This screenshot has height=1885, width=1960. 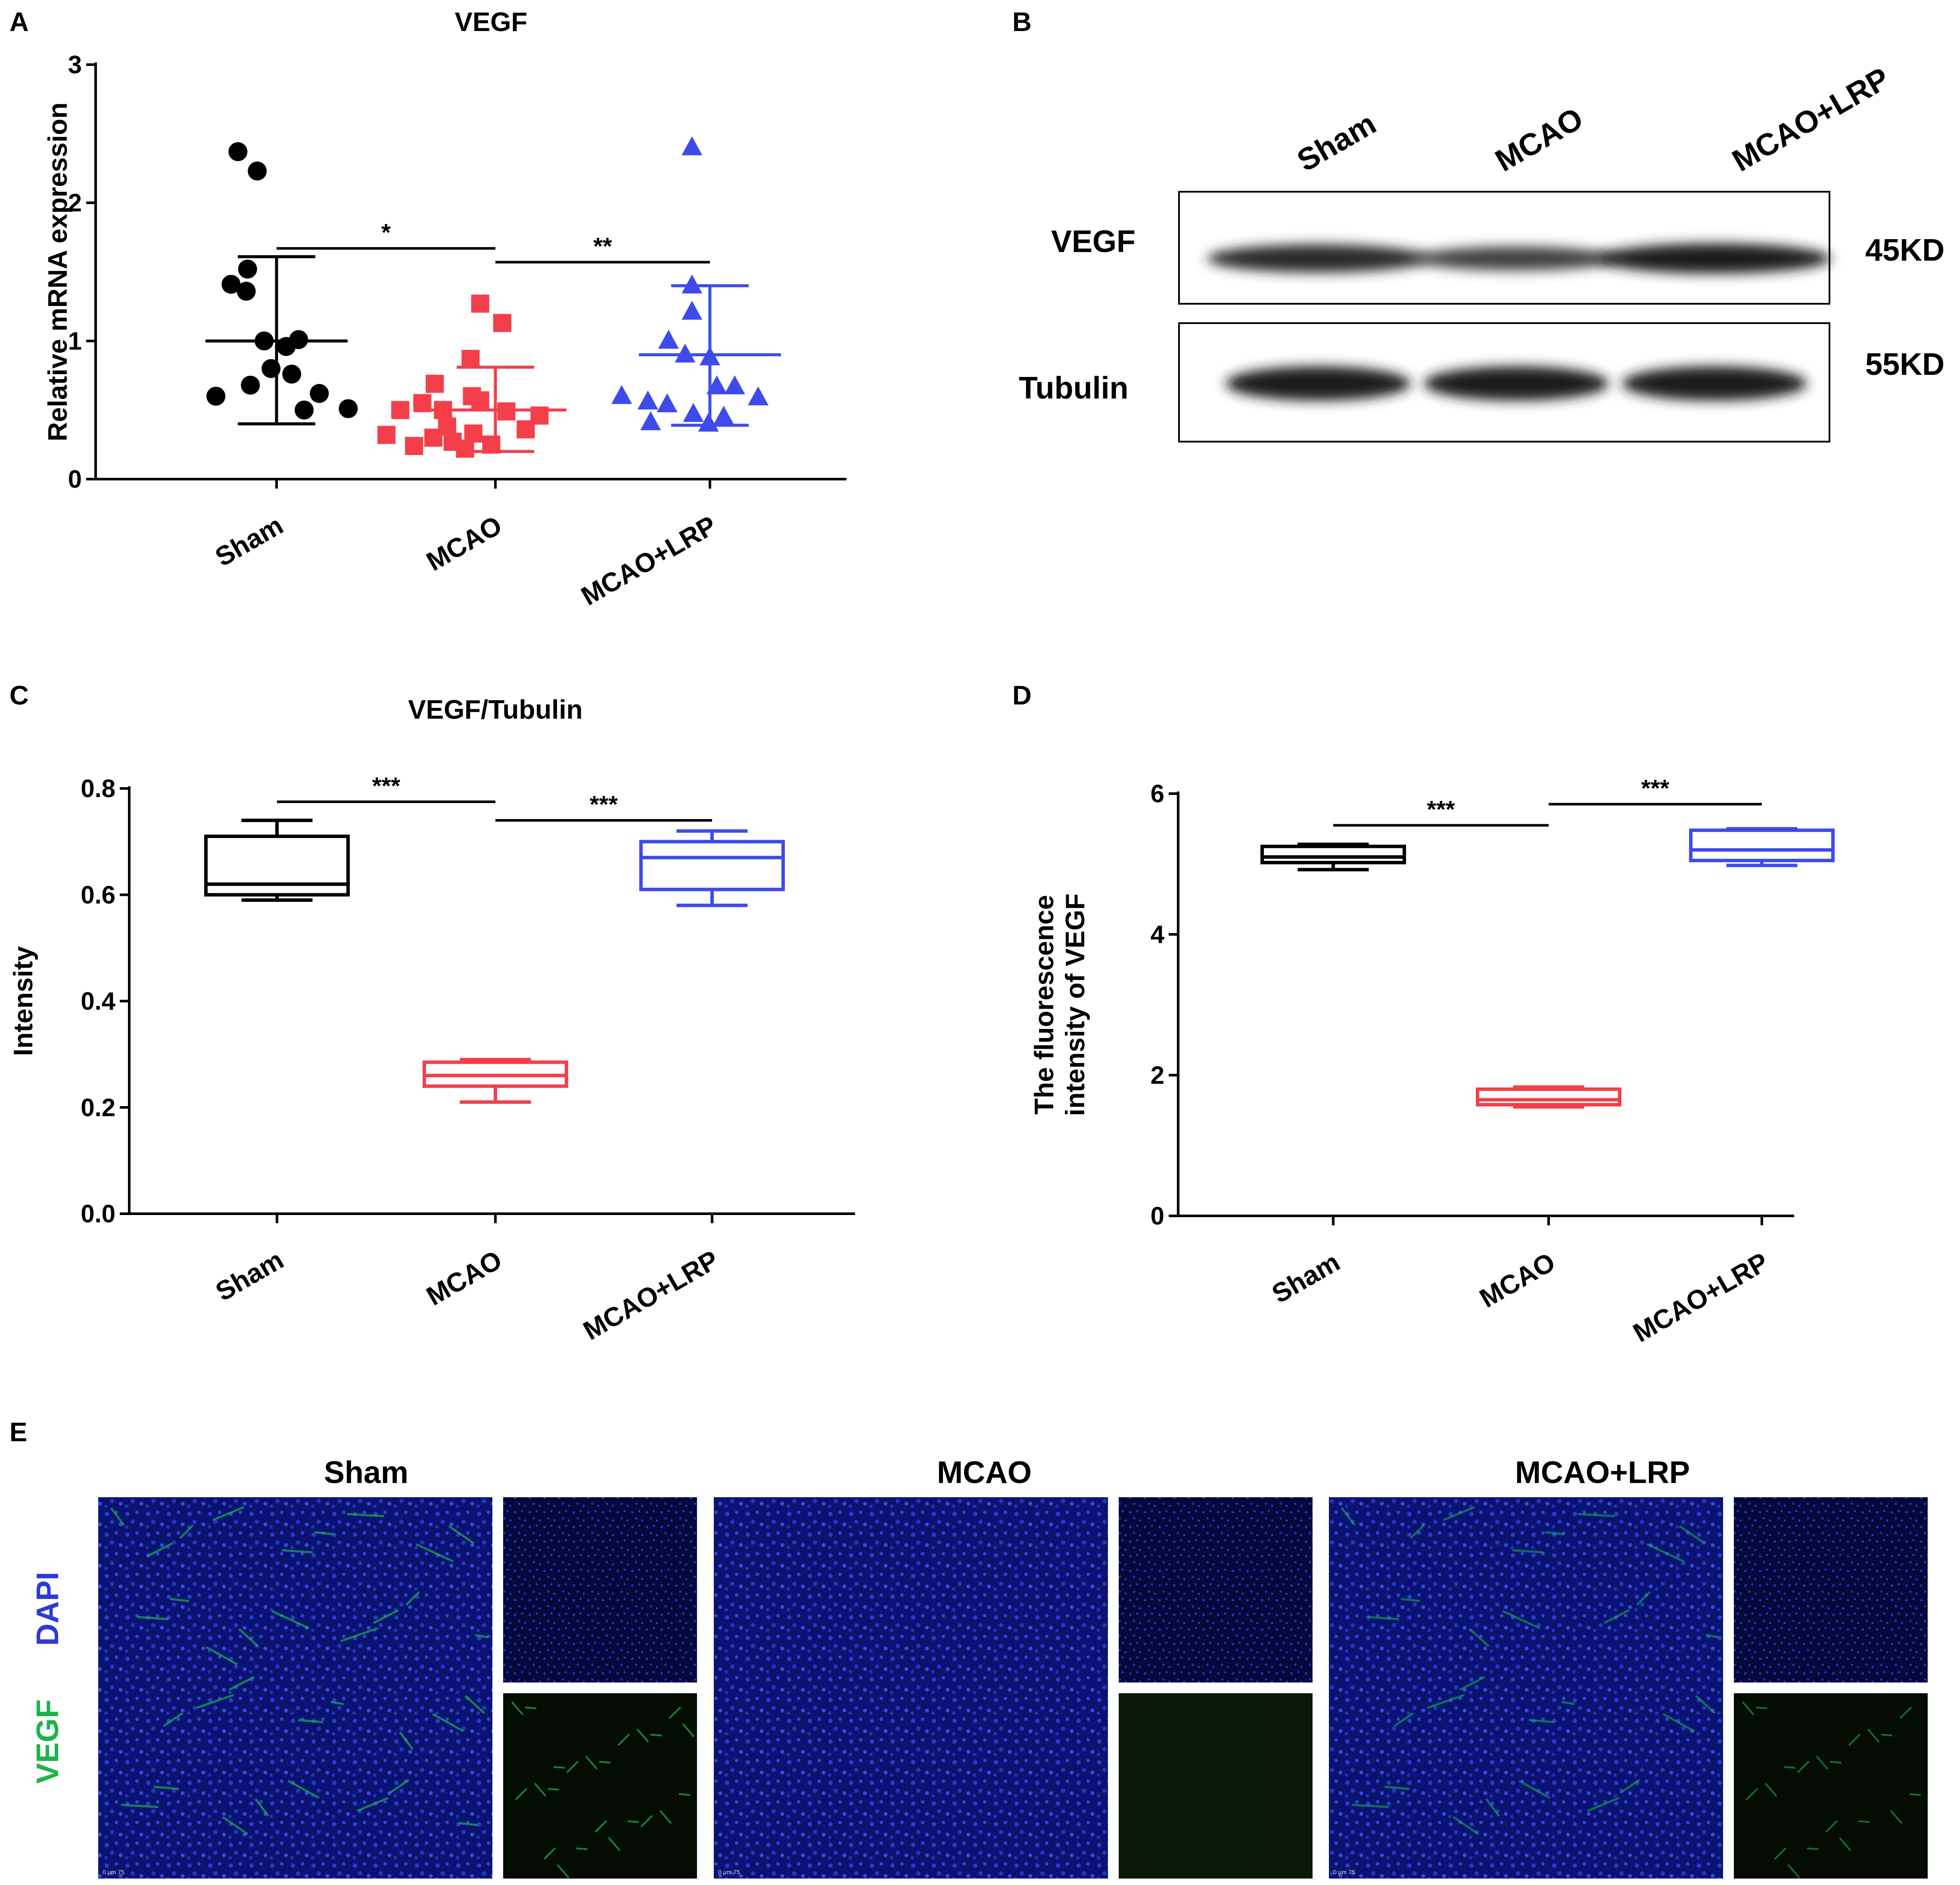 What do you see at coordinates (98, 895) in the screenshot?
I see `y-tick-label: 0.6` at bounding box center [98, 895].